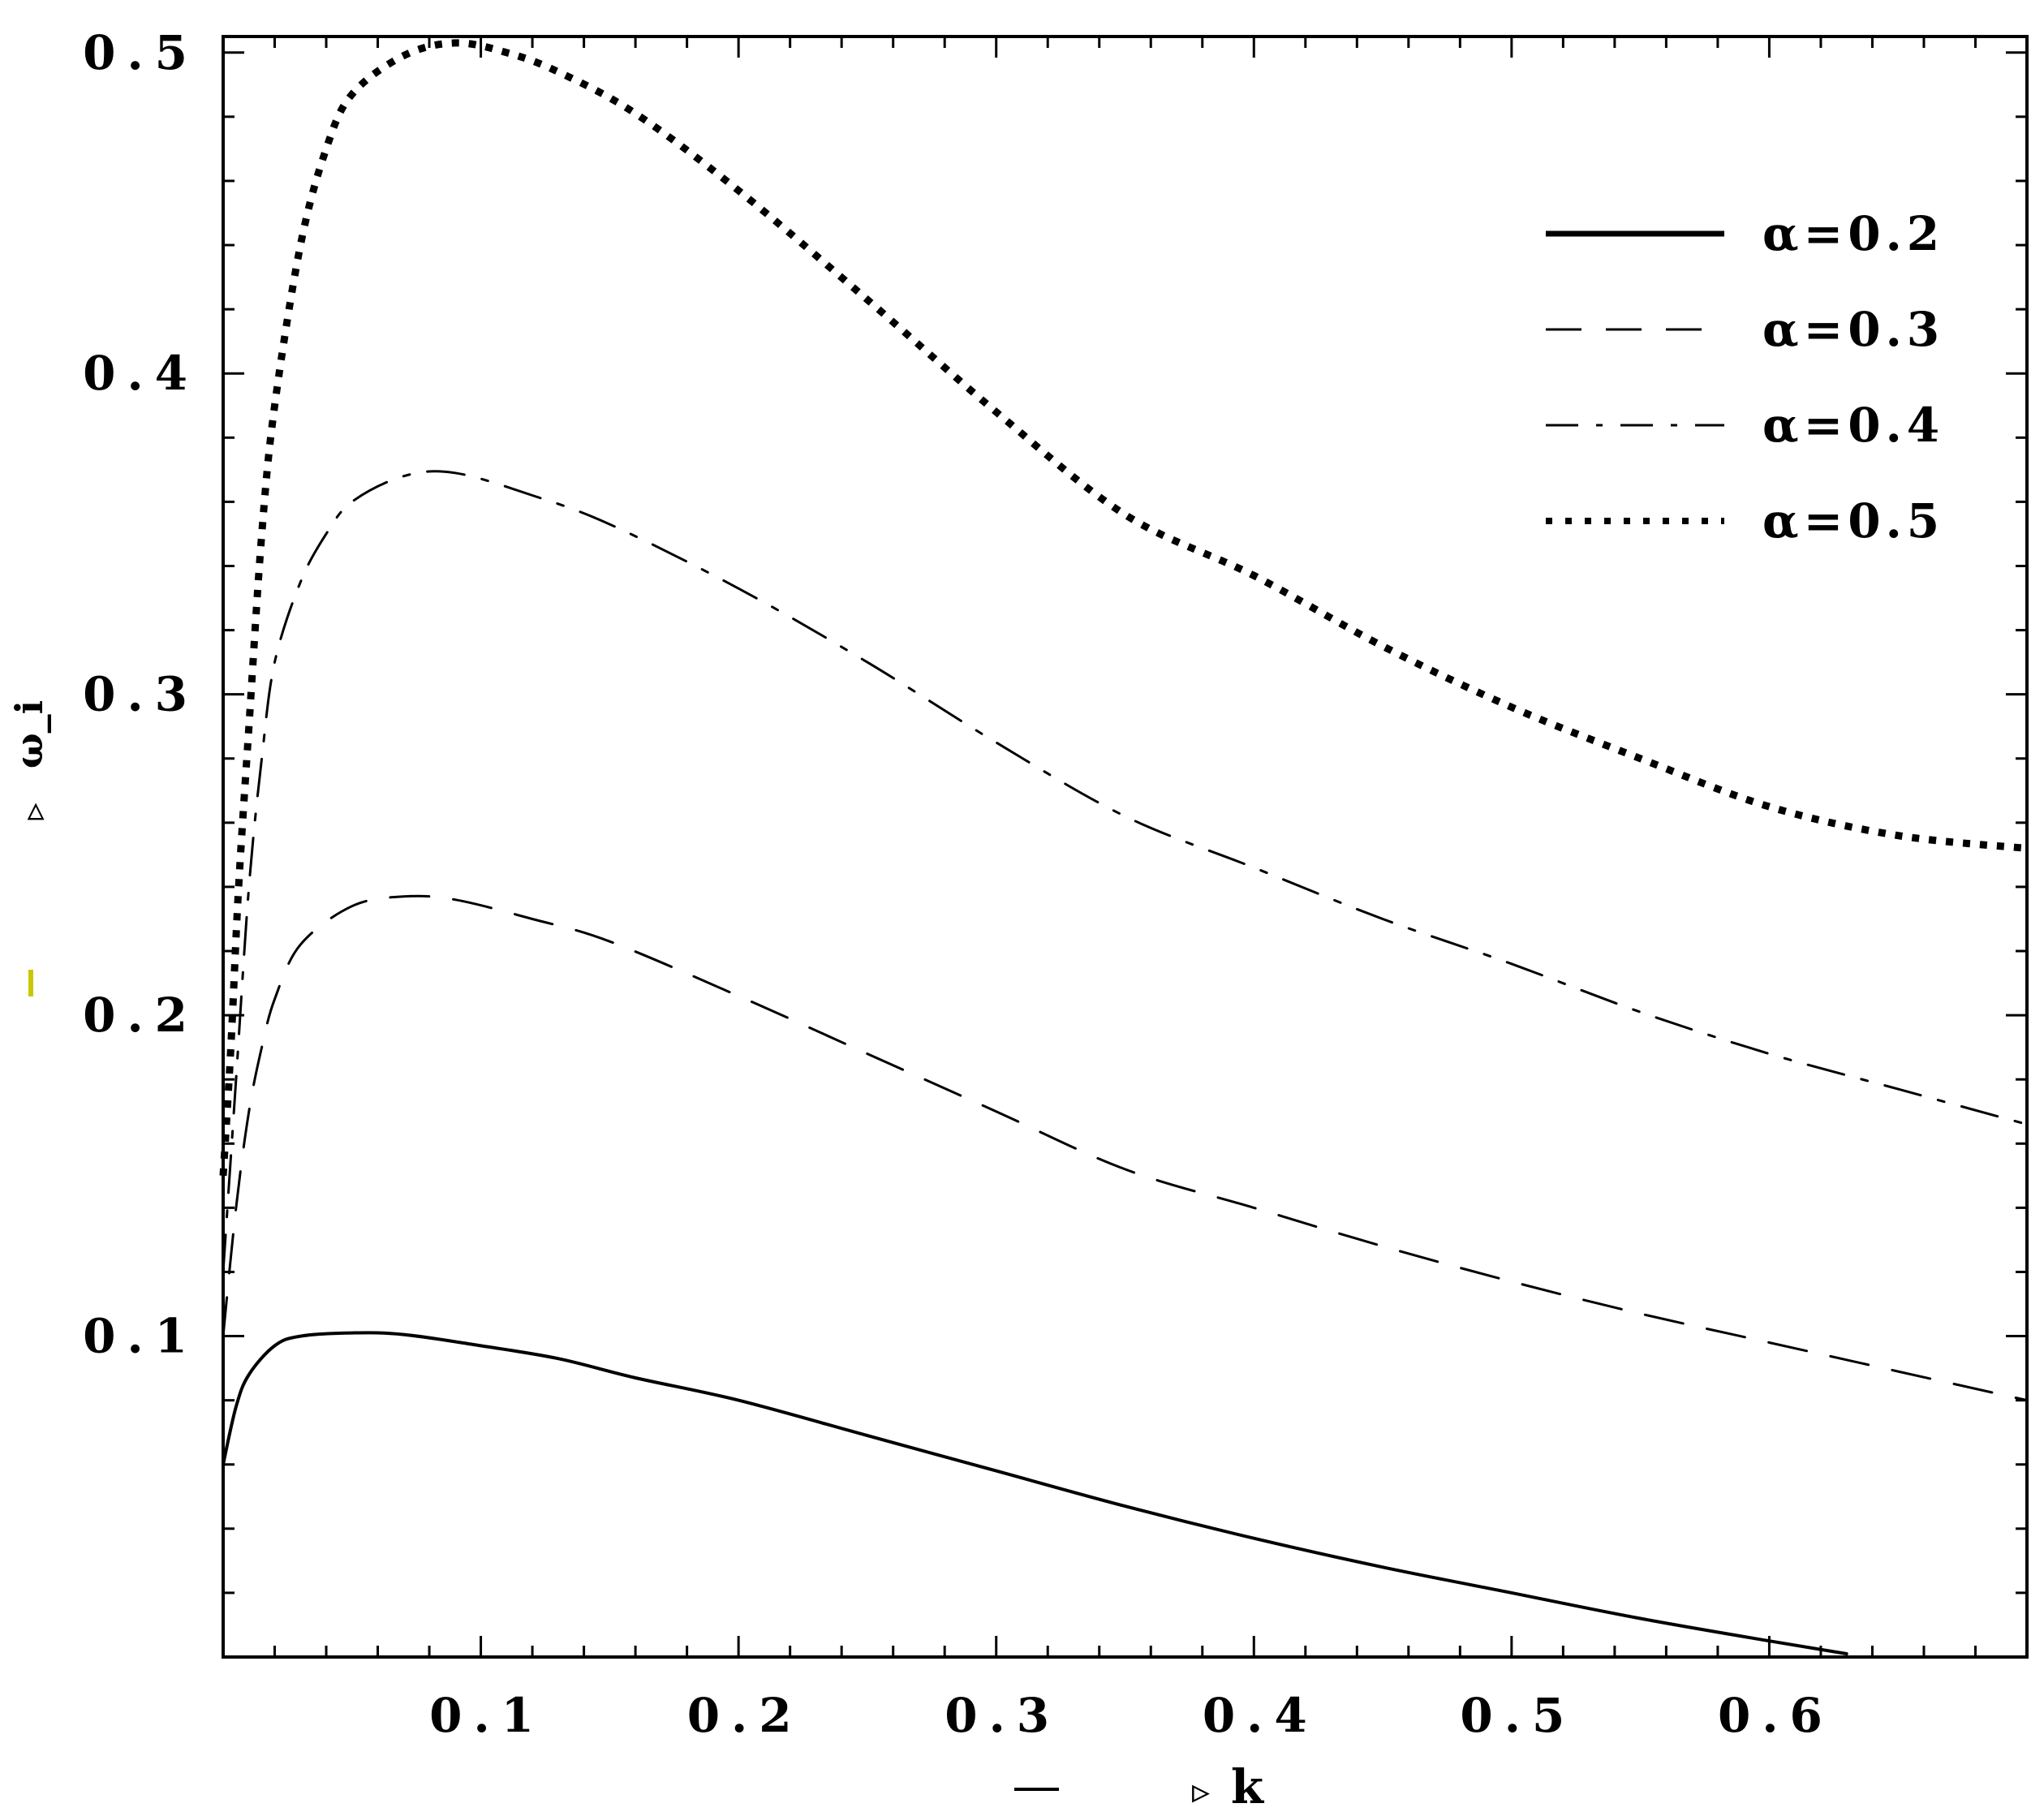 This screenshot has height=1812, width=2044. I want to click on x-tick-label: 0.2, so click(745, 1715).